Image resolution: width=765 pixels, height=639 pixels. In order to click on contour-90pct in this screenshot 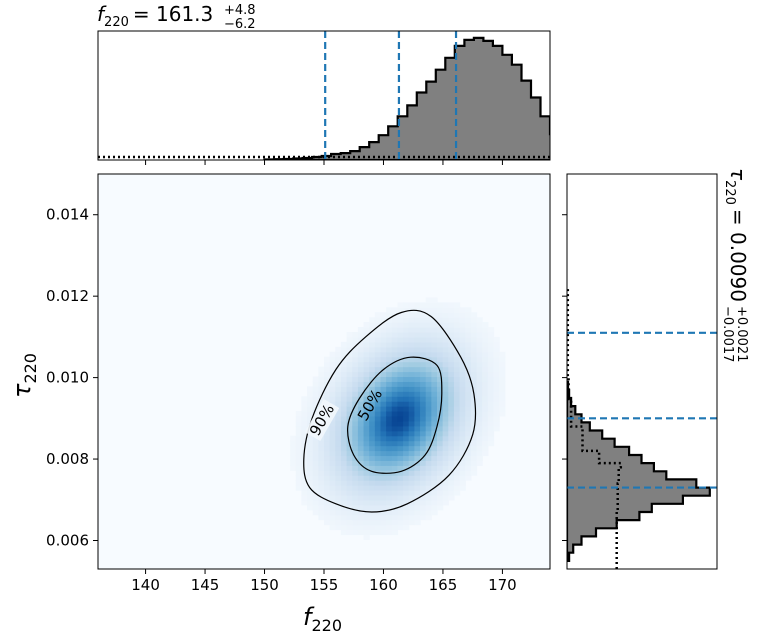, I will do `click(390, 411)`.